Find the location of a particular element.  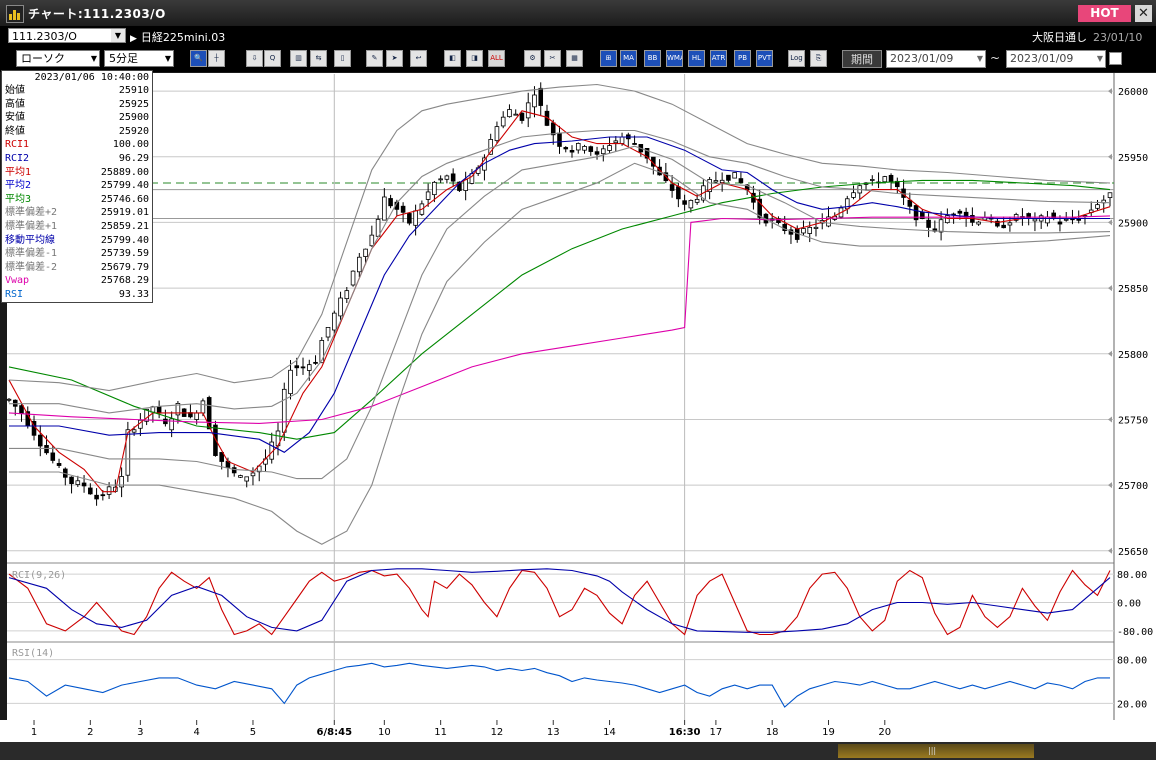

data-panel-row: RCI1 100.00 is located at coordinates (77, 145).